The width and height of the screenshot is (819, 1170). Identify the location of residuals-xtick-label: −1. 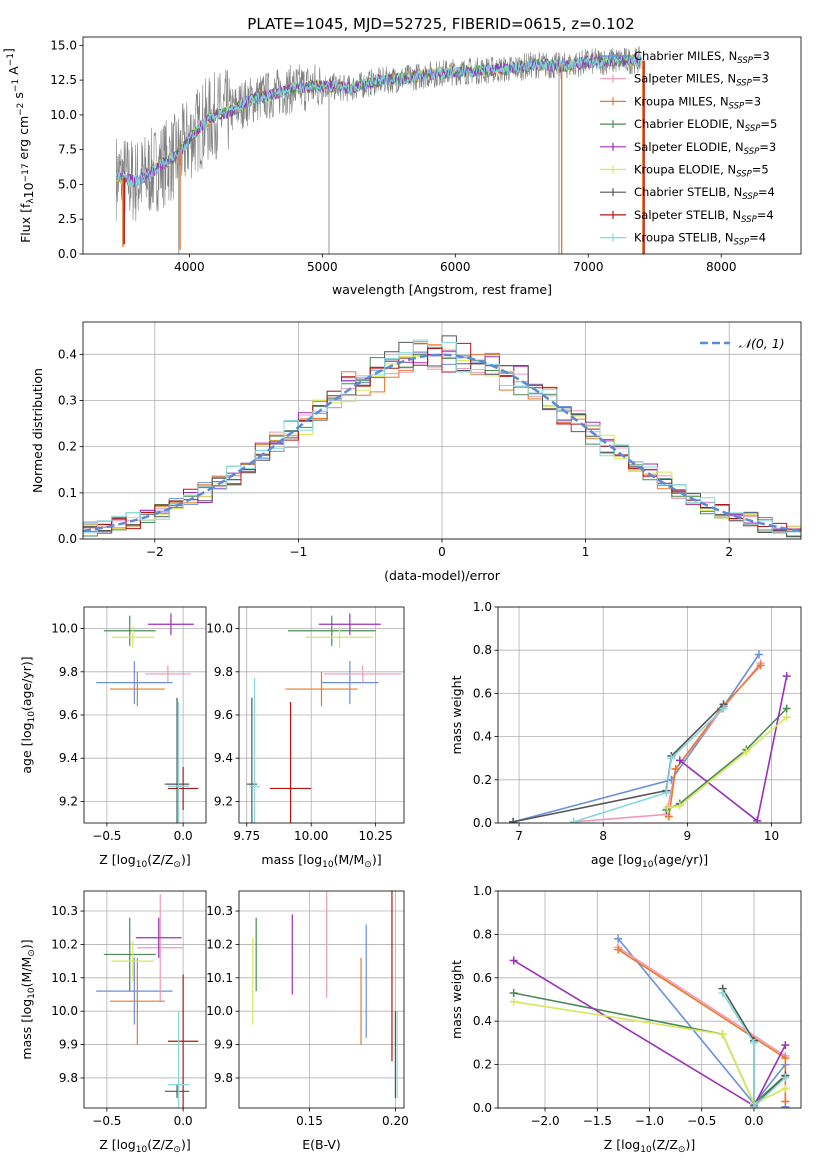
(299, 552).